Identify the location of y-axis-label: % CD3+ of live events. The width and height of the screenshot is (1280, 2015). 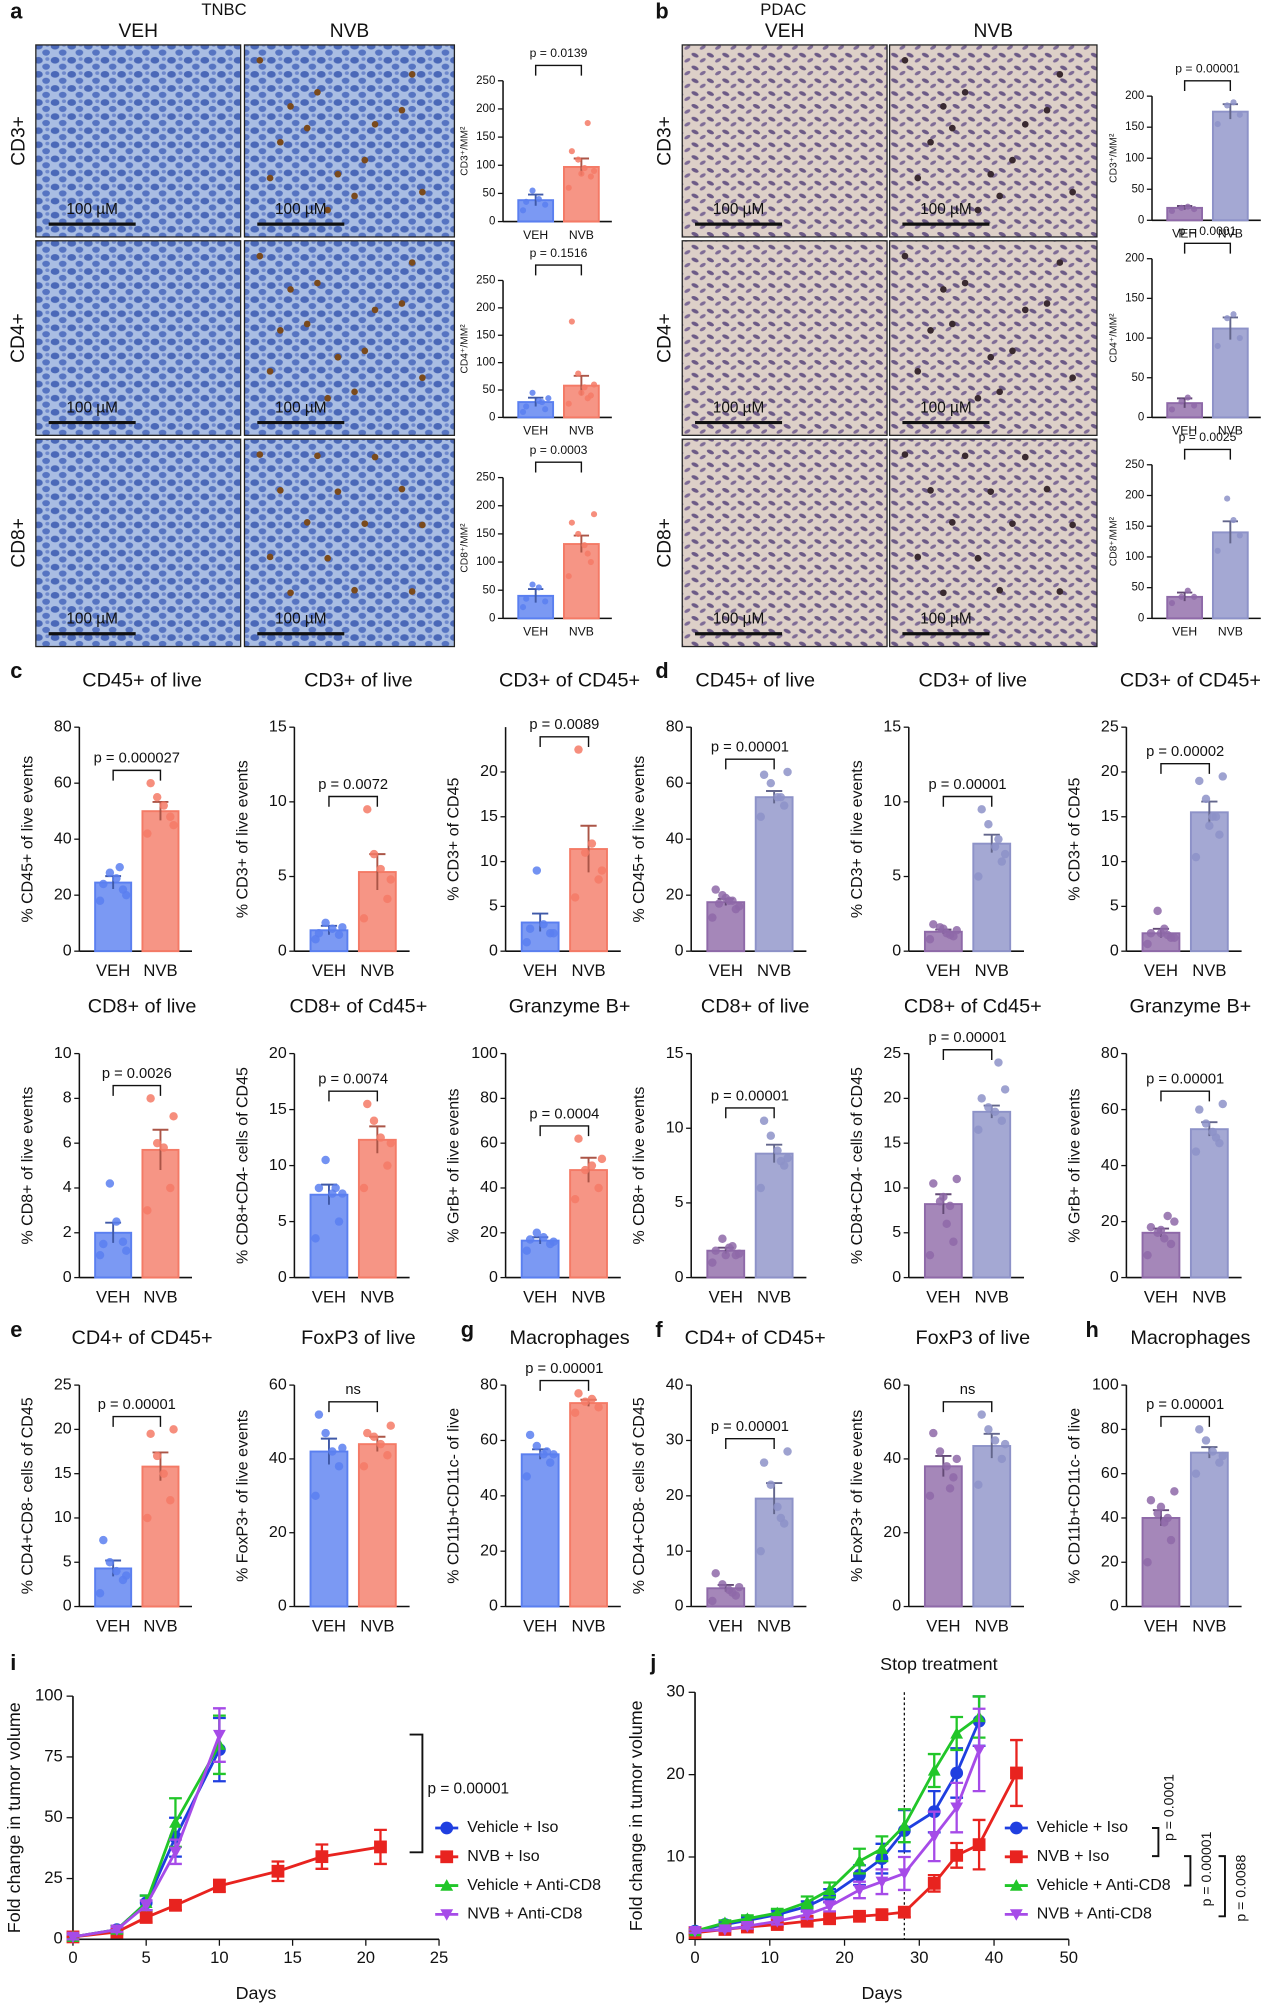
(857, 839).